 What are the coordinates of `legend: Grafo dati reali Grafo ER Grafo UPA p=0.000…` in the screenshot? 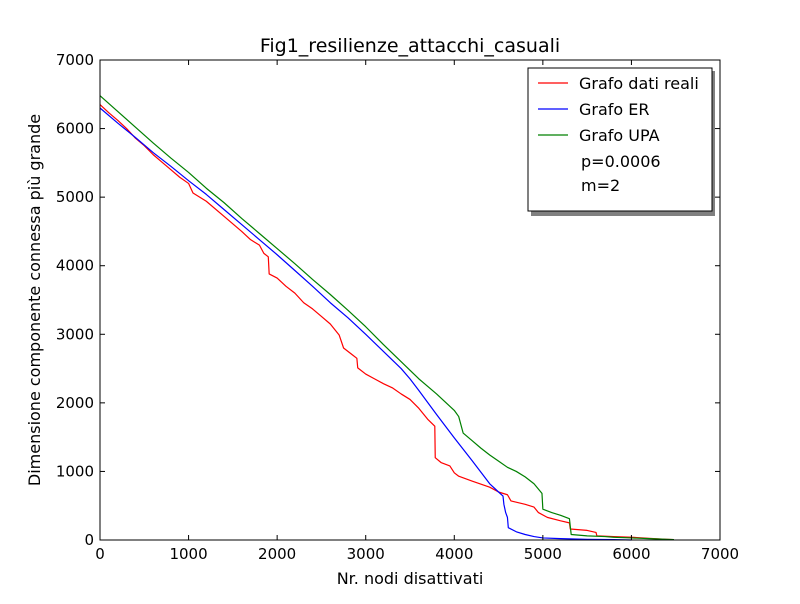 It's located at (621, 141).